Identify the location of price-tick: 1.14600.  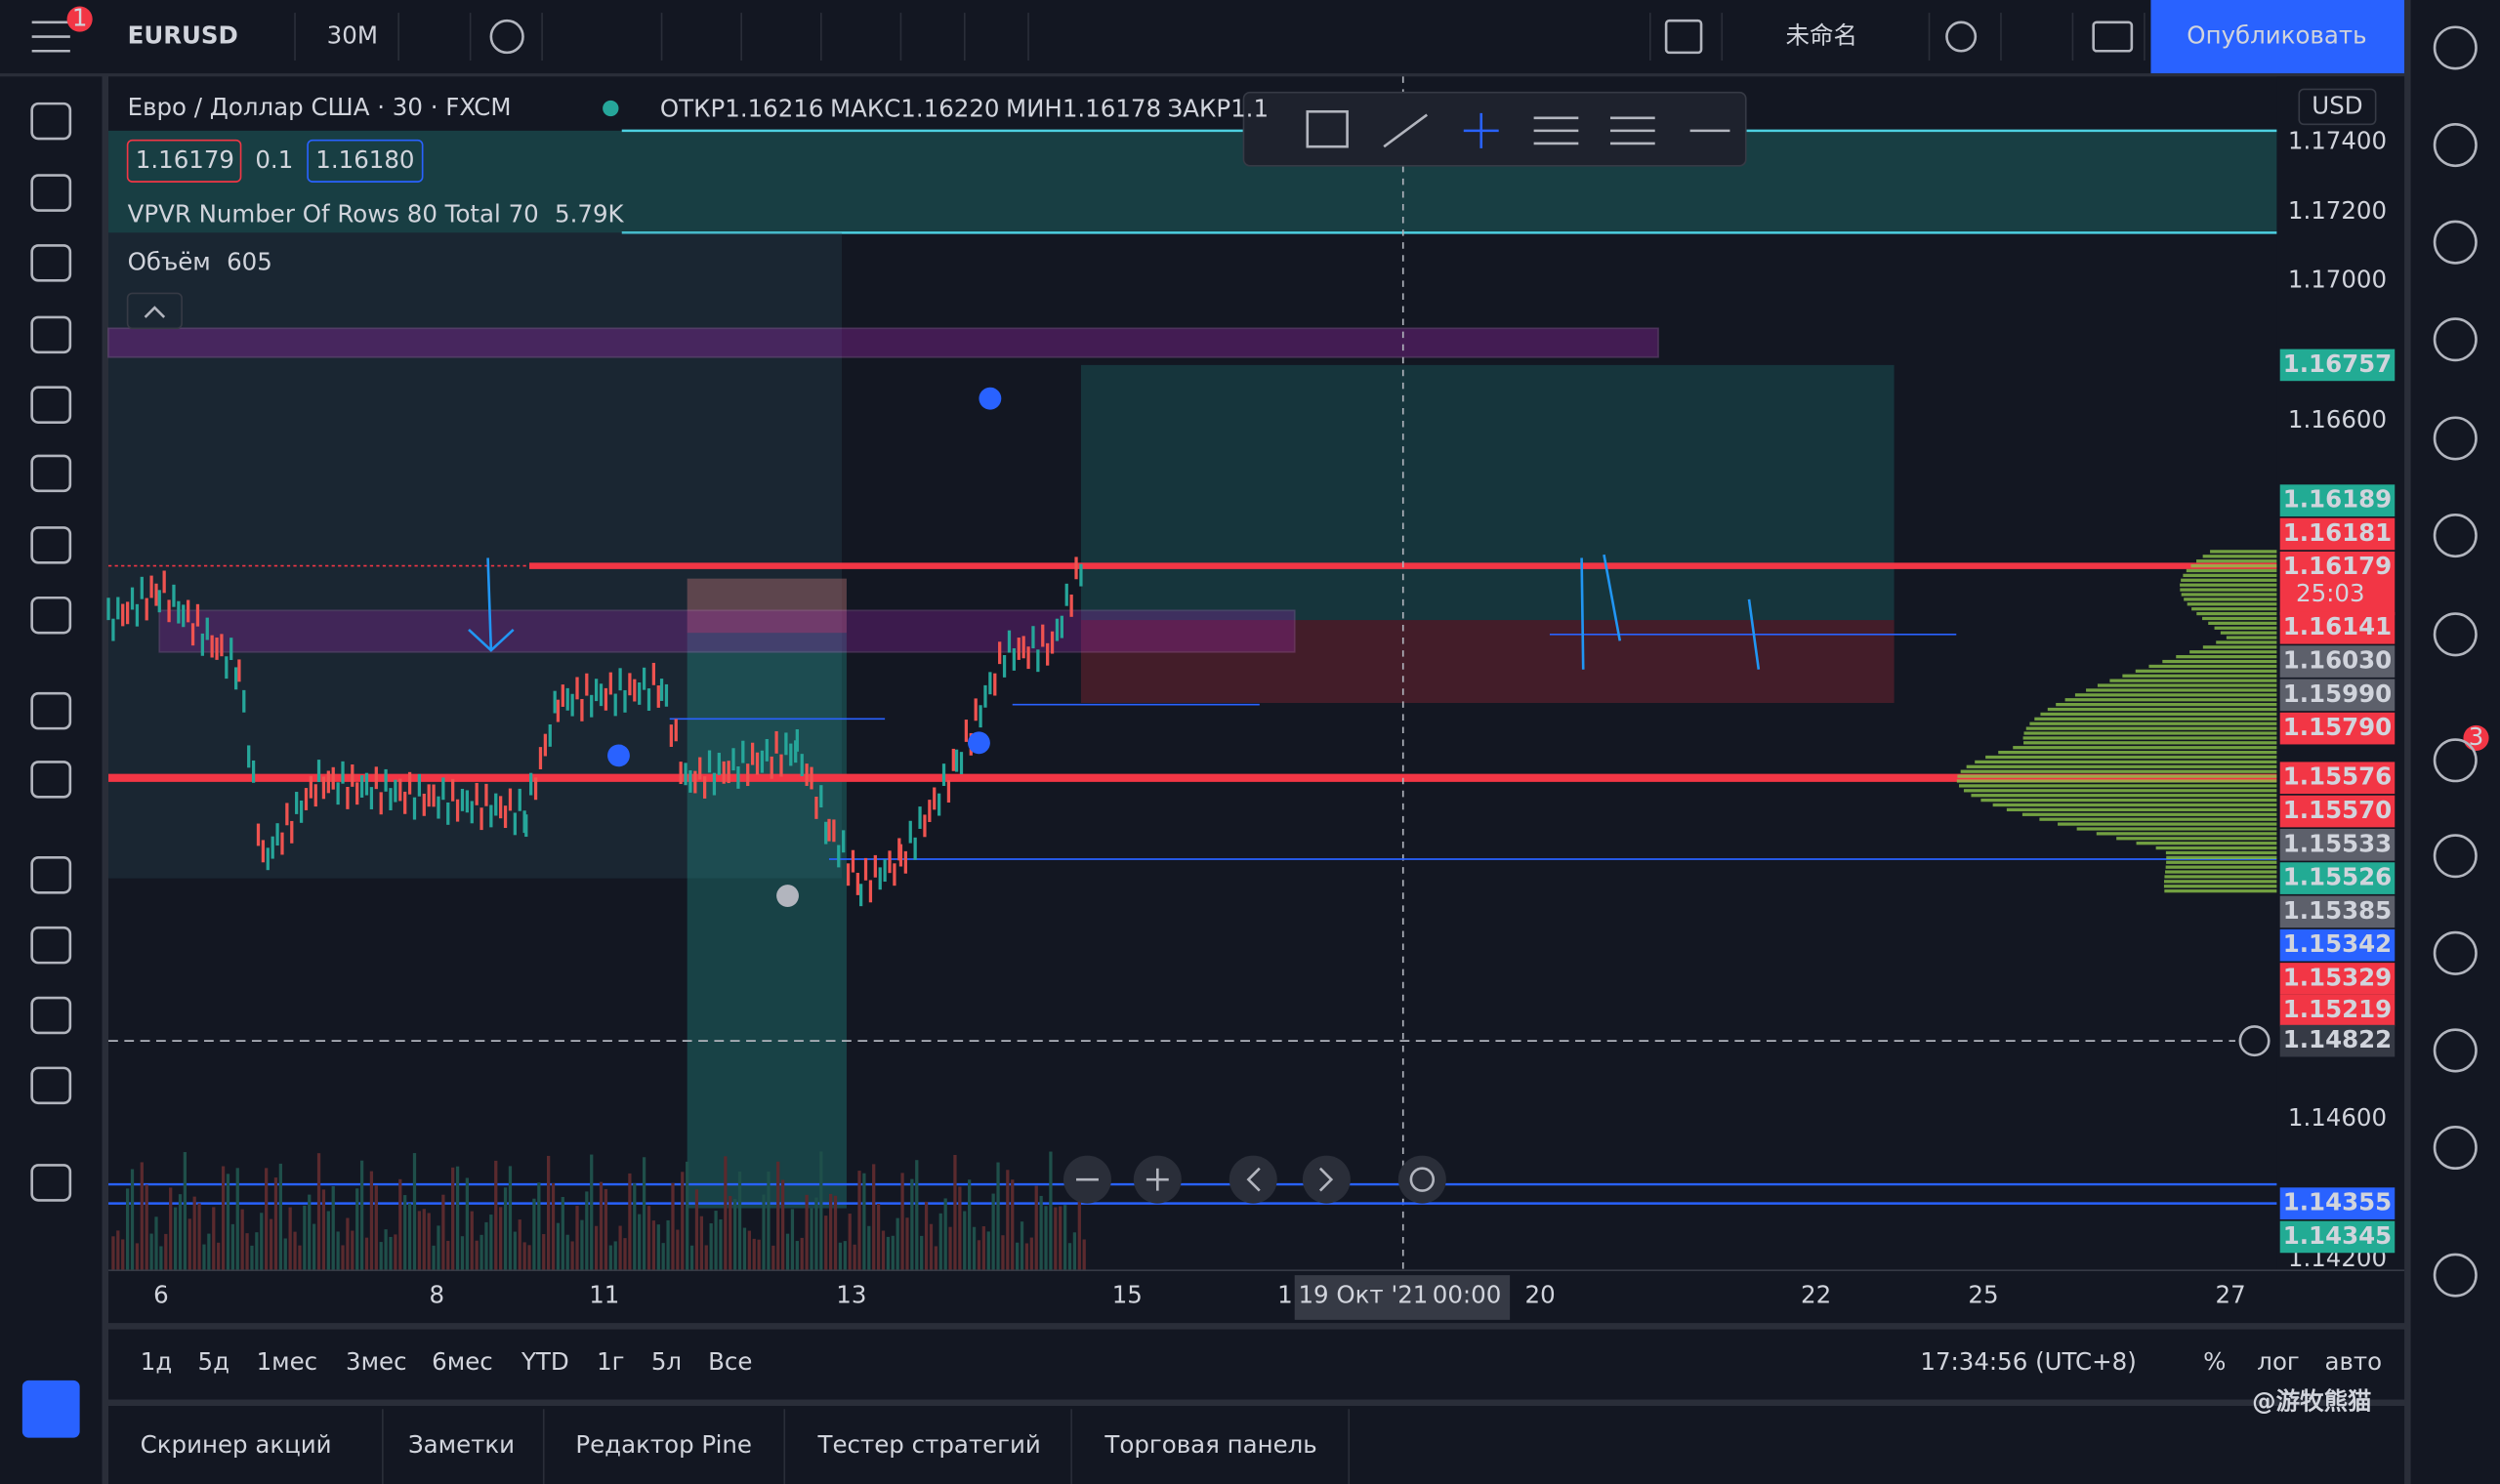
(2337, 1118).